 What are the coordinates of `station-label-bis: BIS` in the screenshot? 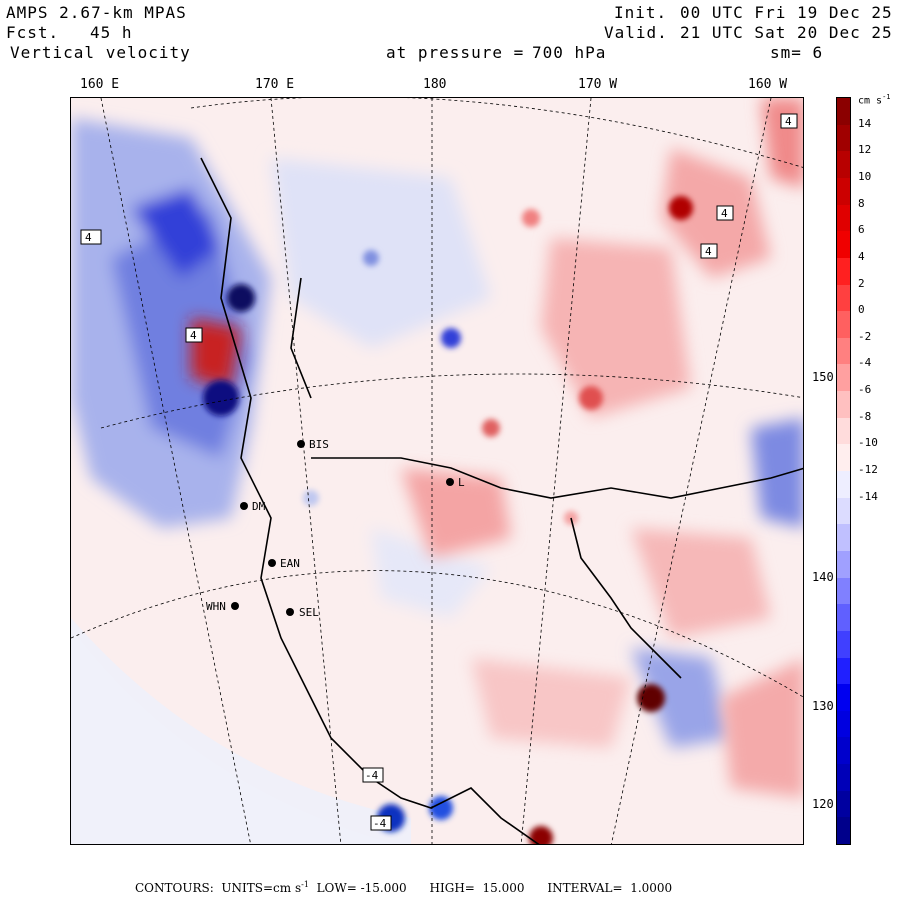 It's located at (319, 444).